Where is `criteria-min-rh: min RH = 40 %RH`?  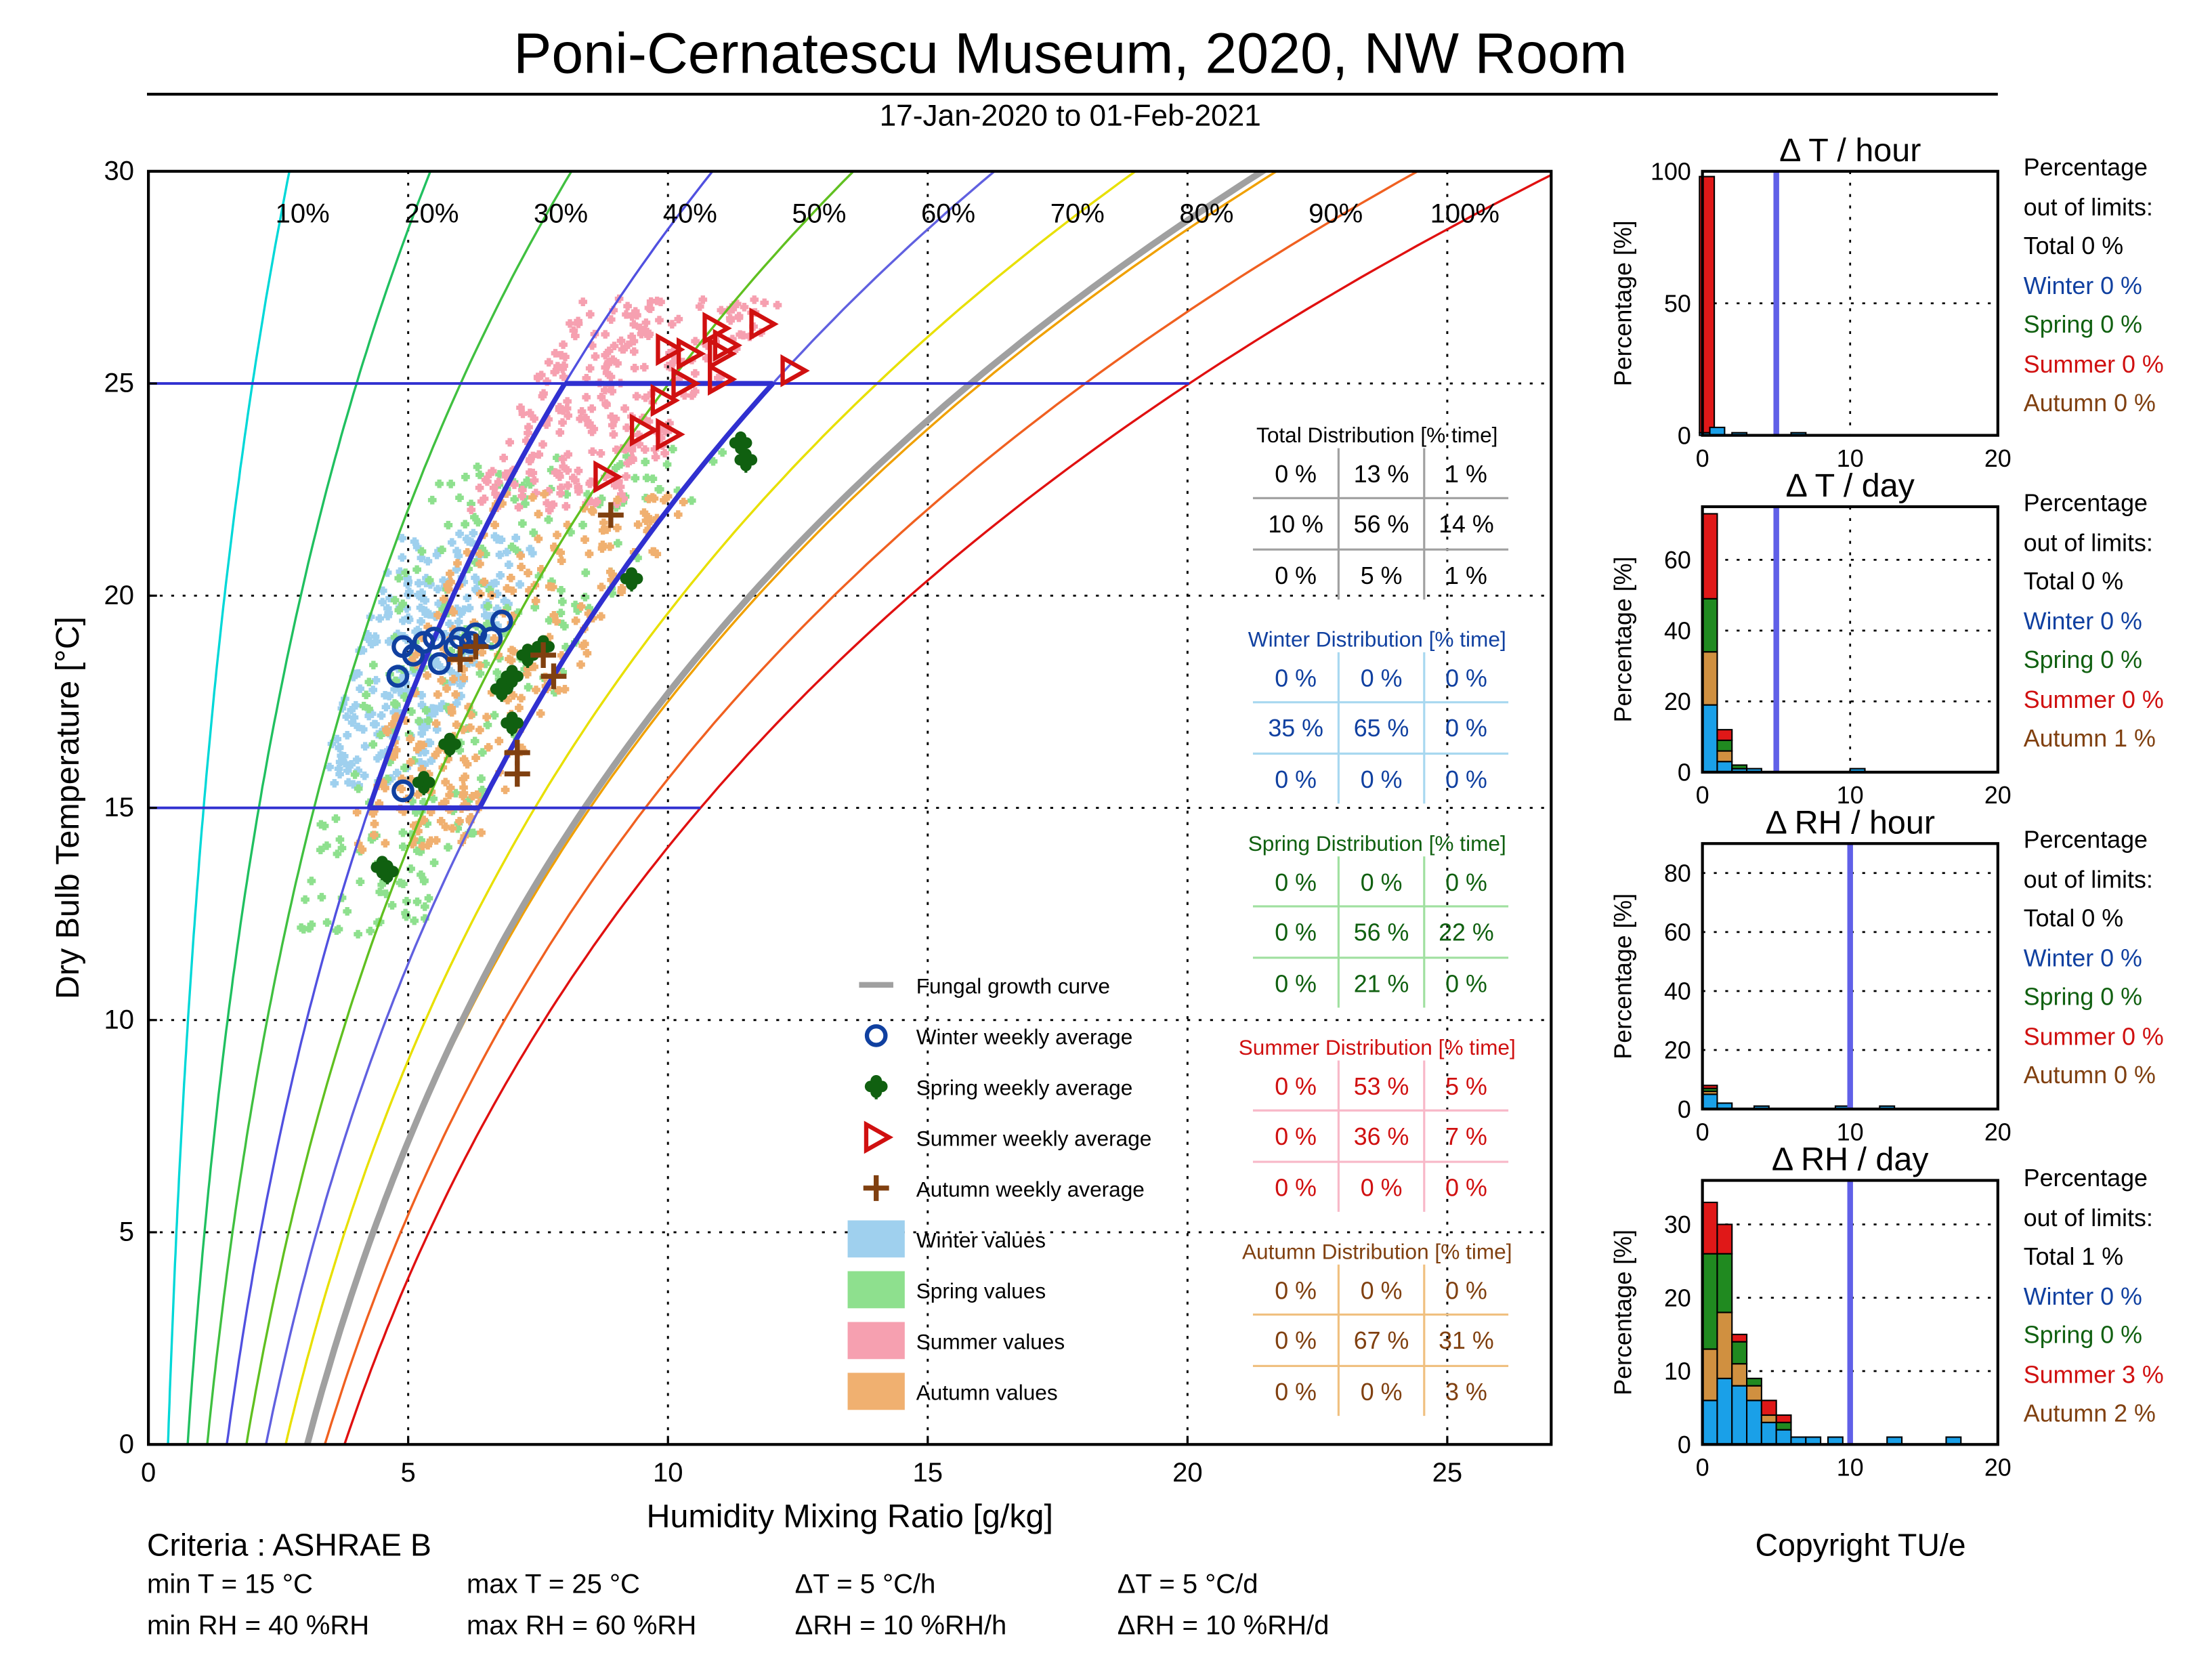
criteria-min-rh: min RH = 40 %RH is located at coordinates (258, 1626).